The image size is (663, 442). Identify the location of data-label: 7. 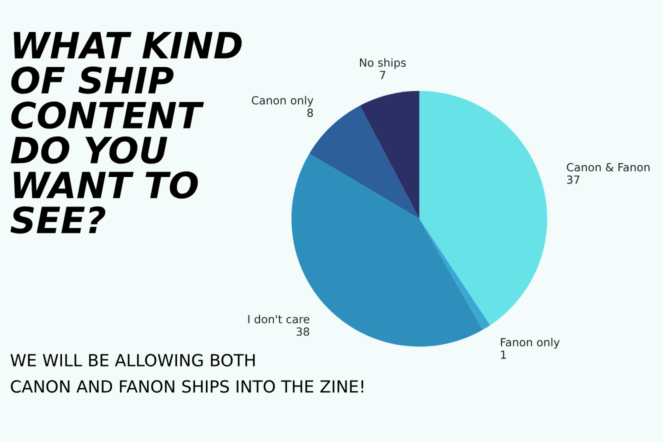
(383, 75).